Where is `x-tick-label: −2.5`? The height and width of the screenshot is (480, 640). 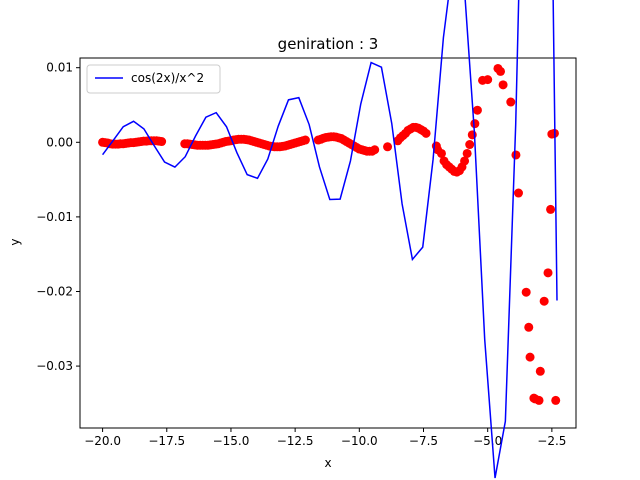 x-tick-label: −2.5 is located at coordinates (551, 441).